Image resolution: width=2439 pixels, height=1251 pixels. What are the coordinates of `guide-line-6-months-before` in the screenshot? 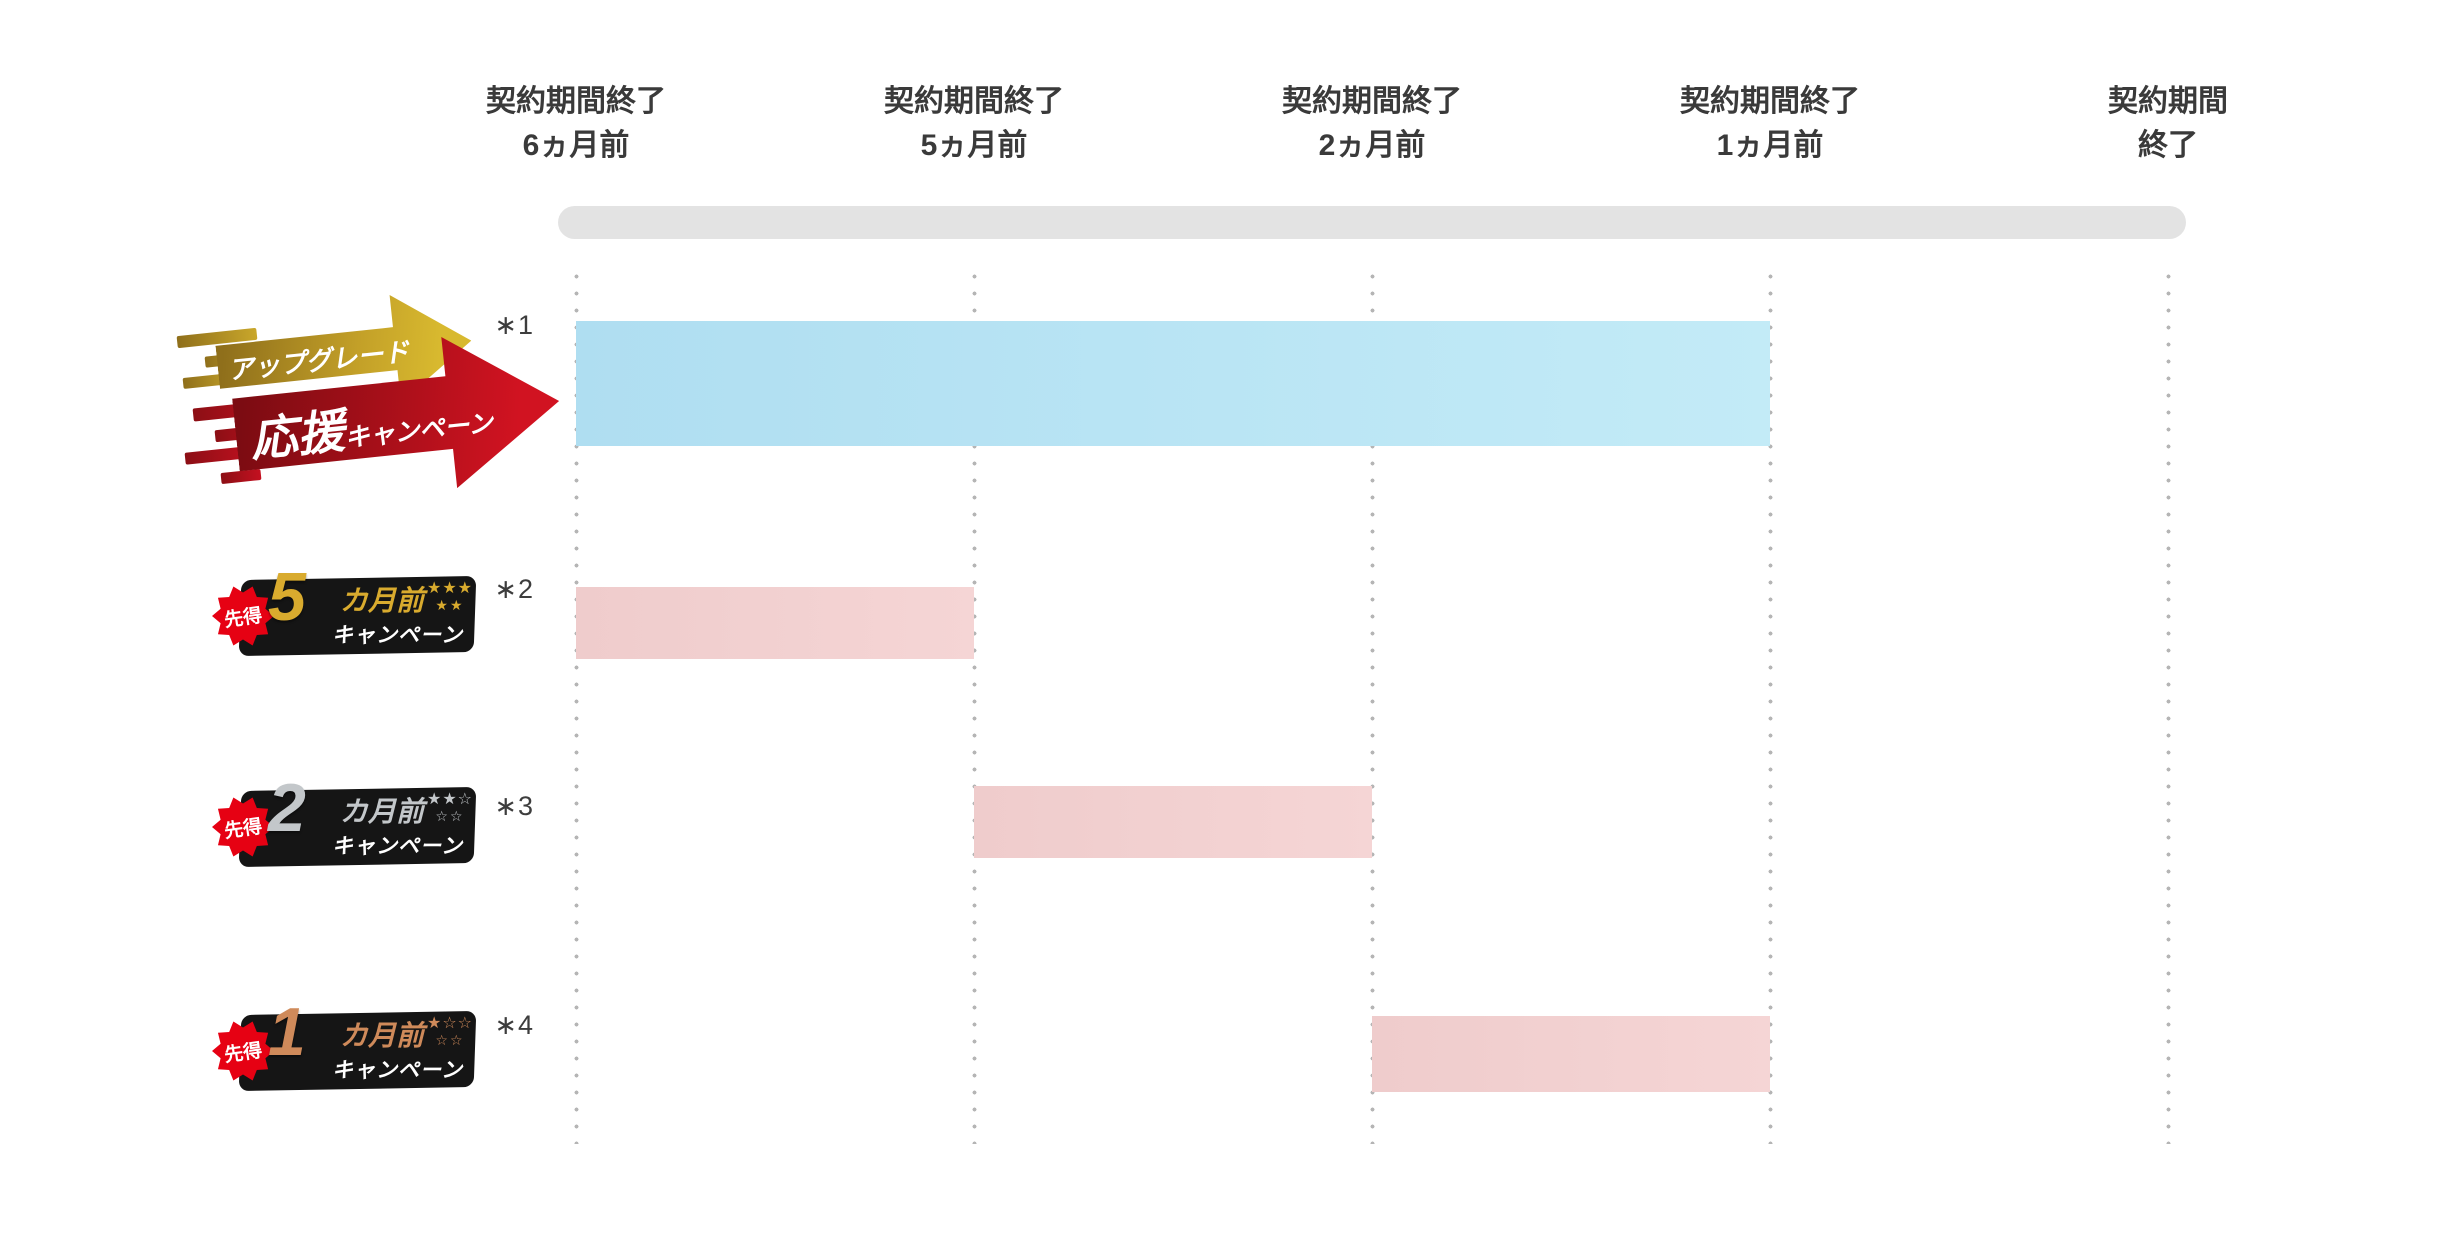 It's located at (576, 706).